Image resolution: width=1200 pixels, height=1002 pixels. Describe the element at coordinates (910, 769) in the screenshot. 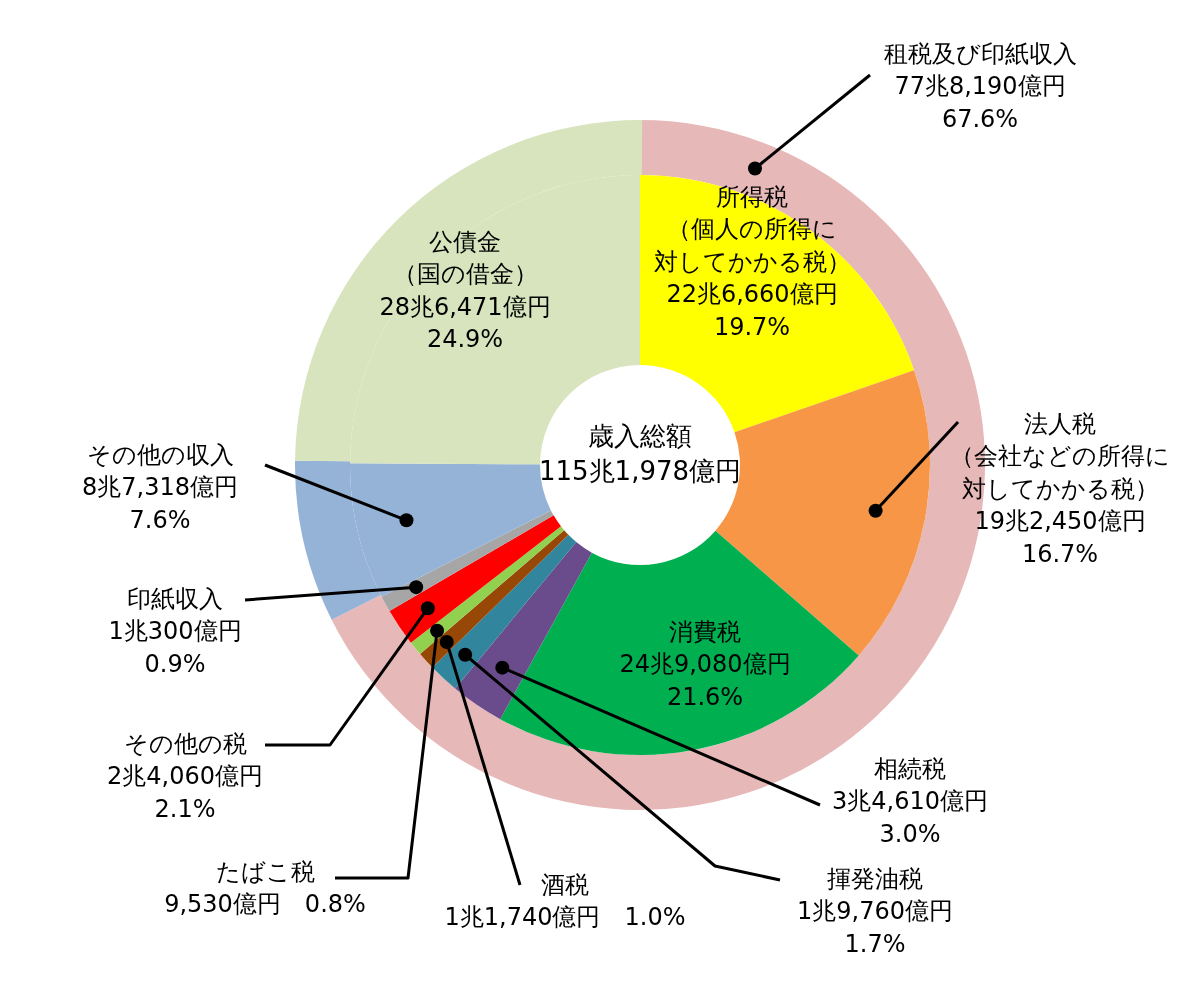

I see `slice-label: 相続税` at that location.